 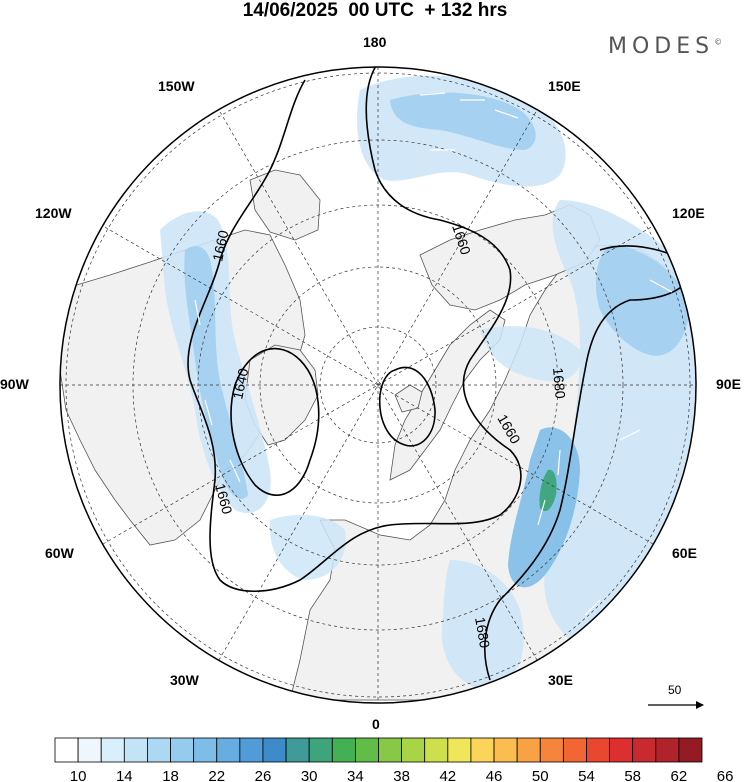 I want to click on colorbar-tick-label: 58, so click(x=632, y=775).